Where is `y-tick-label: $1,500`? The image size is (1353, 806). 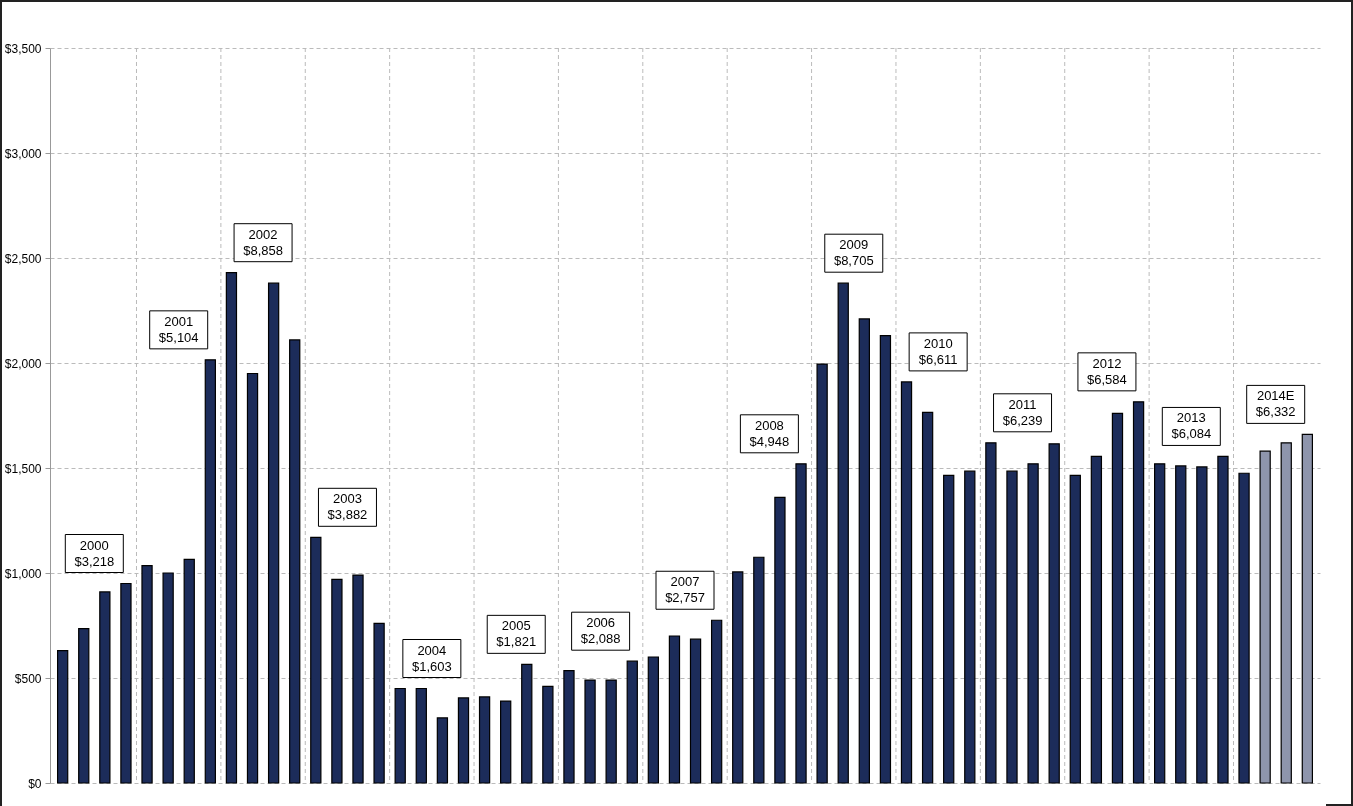
y-tick-label: $1,500 is located at coordinates (23, 468).